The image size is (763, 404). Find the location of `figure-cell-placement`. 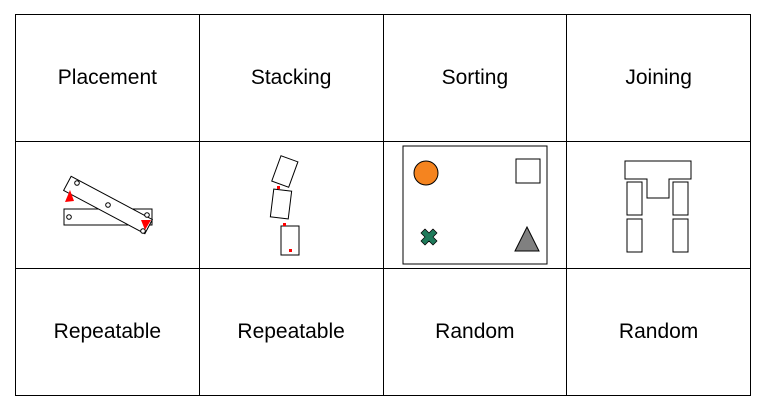

figure-cell-placement is located at coordinates (107, 205).